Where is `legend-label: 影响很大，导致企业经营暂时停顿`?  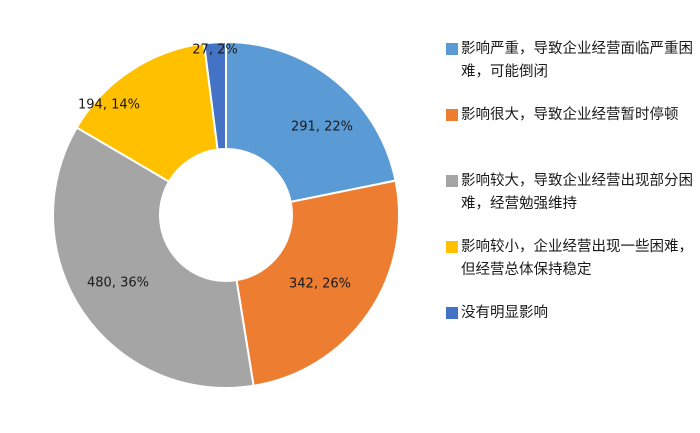
legend-label: 影响很大，导致企业经营暂时停顿 is located at coordinates (570, 115).